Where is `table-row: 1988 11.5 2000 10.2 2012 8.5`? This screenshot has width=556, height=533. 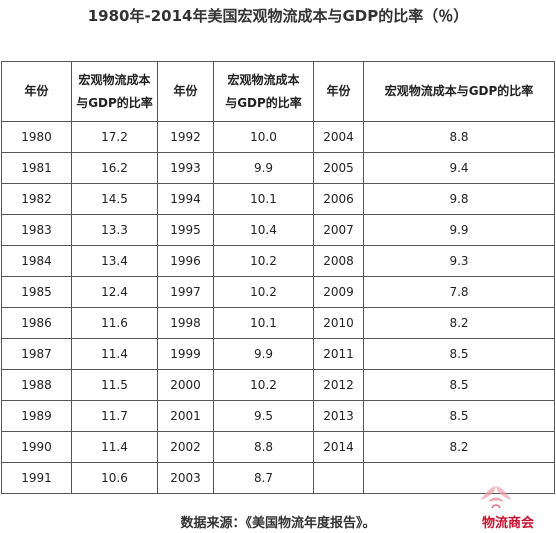
table-row: 1988 11.5 2000 10.2 2012 8.5 is located at coordinates (278, 385).